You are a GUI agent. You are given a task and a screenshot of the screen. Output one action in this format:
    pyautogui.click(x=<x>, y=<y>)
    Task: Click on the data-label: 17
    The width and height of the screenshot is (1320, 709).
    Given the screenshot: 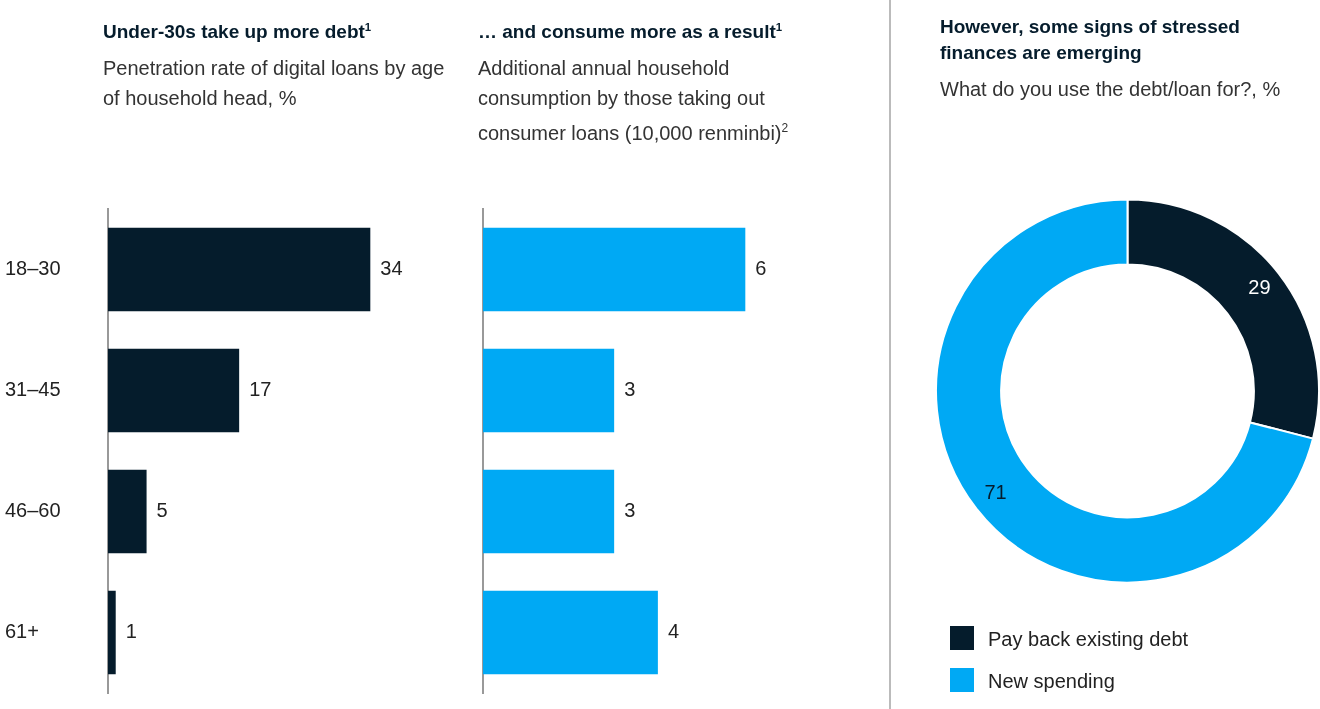 What is the action you would take?
    pyautogui.click(x=260, y=389)
    